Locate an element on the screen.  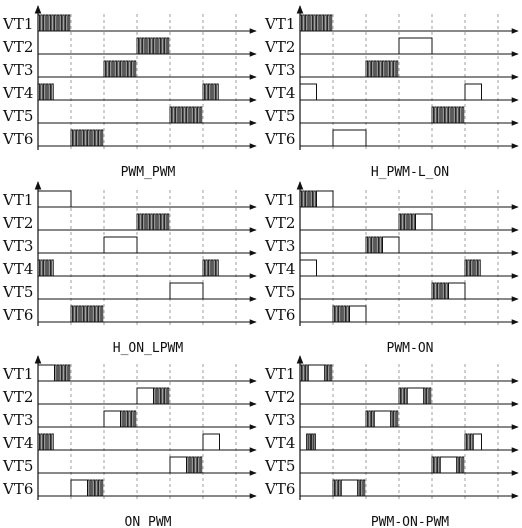
panel-caption: PWM-ON-PWM is located at coordinates (410, 521).